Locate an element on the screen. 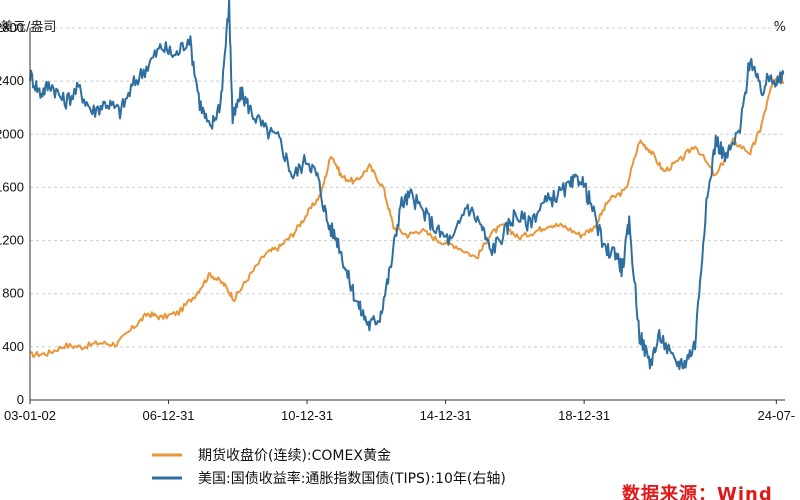  y-tick-label: 0 is located at coordinates (20, 399).